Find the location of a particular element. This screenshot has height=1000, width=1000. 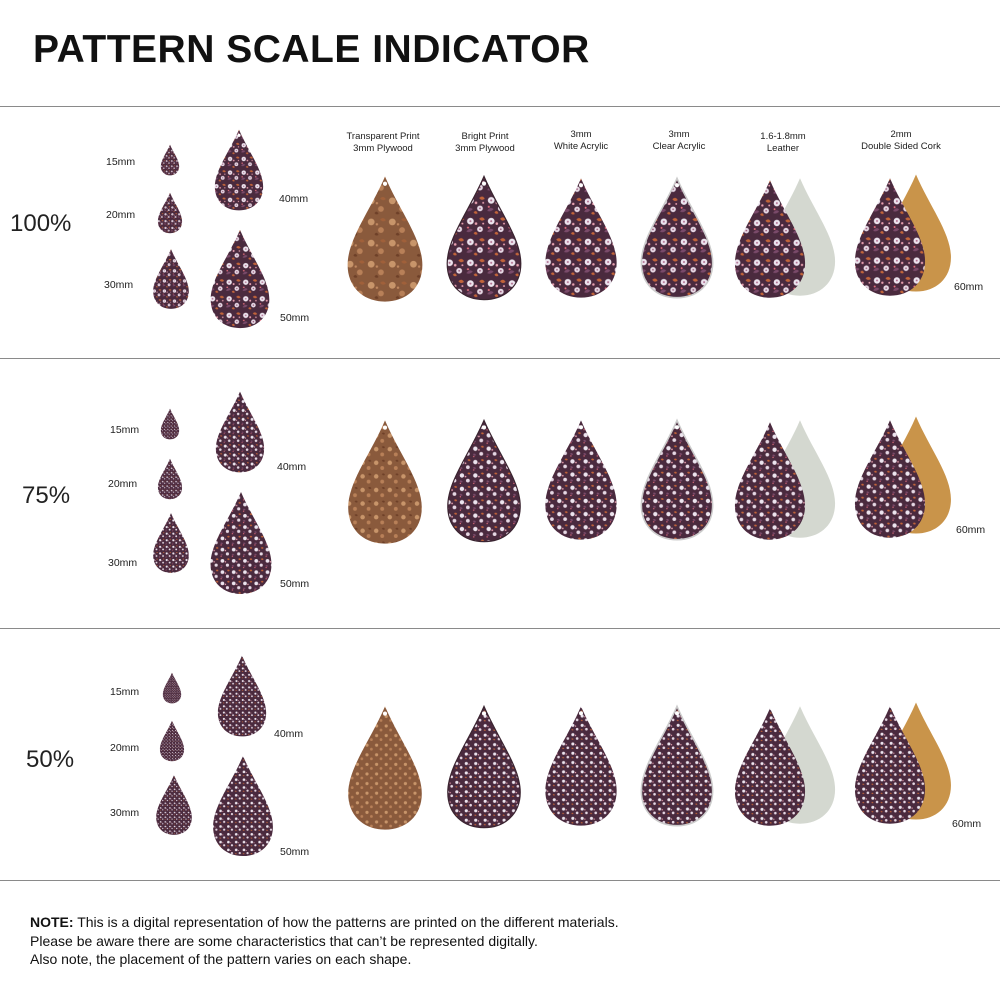

scale-label-75: 75% is located at coordinates (46, 495).